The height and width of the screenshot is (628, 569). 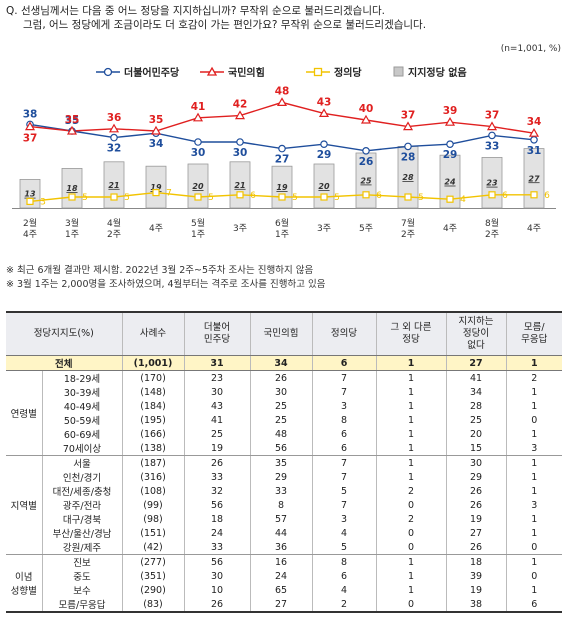 I want to click on row-label: 70세이상, so click(x=82, y=448).